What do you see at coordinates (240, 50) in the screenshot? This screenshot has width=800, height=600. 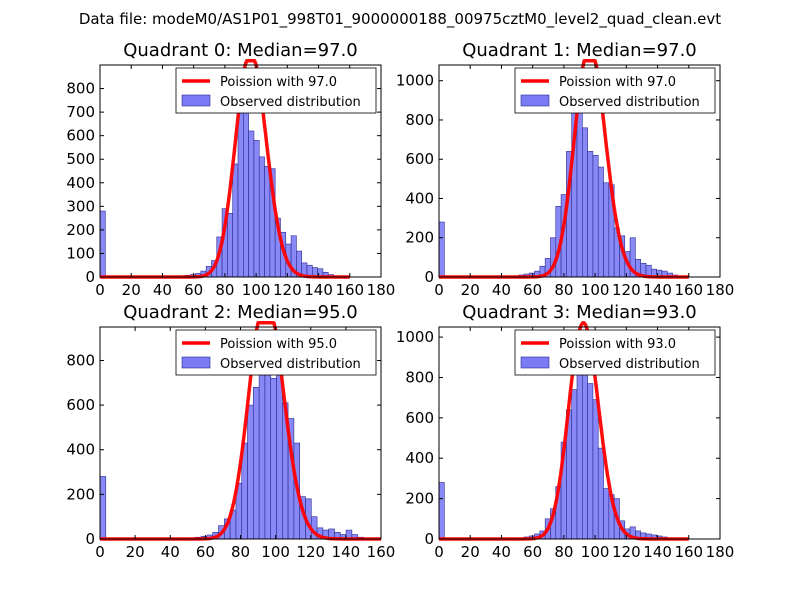 I see `subplot-title: Quadrant 0: Median=97.0` at bounding box center [240, 50].